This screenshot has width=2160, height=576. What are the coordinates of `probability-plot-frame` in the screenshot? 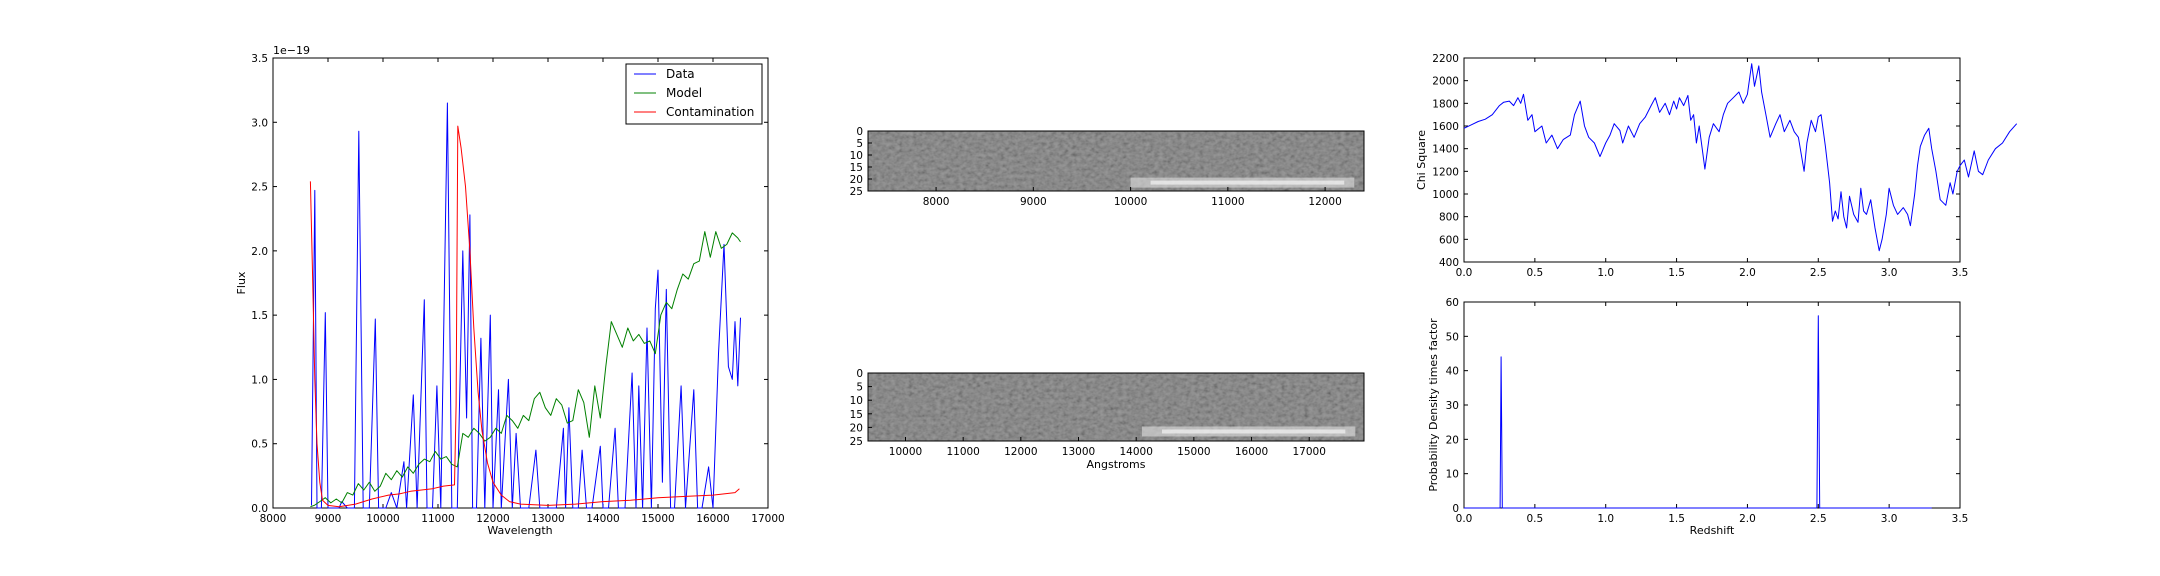 It's located at (1712, 405).